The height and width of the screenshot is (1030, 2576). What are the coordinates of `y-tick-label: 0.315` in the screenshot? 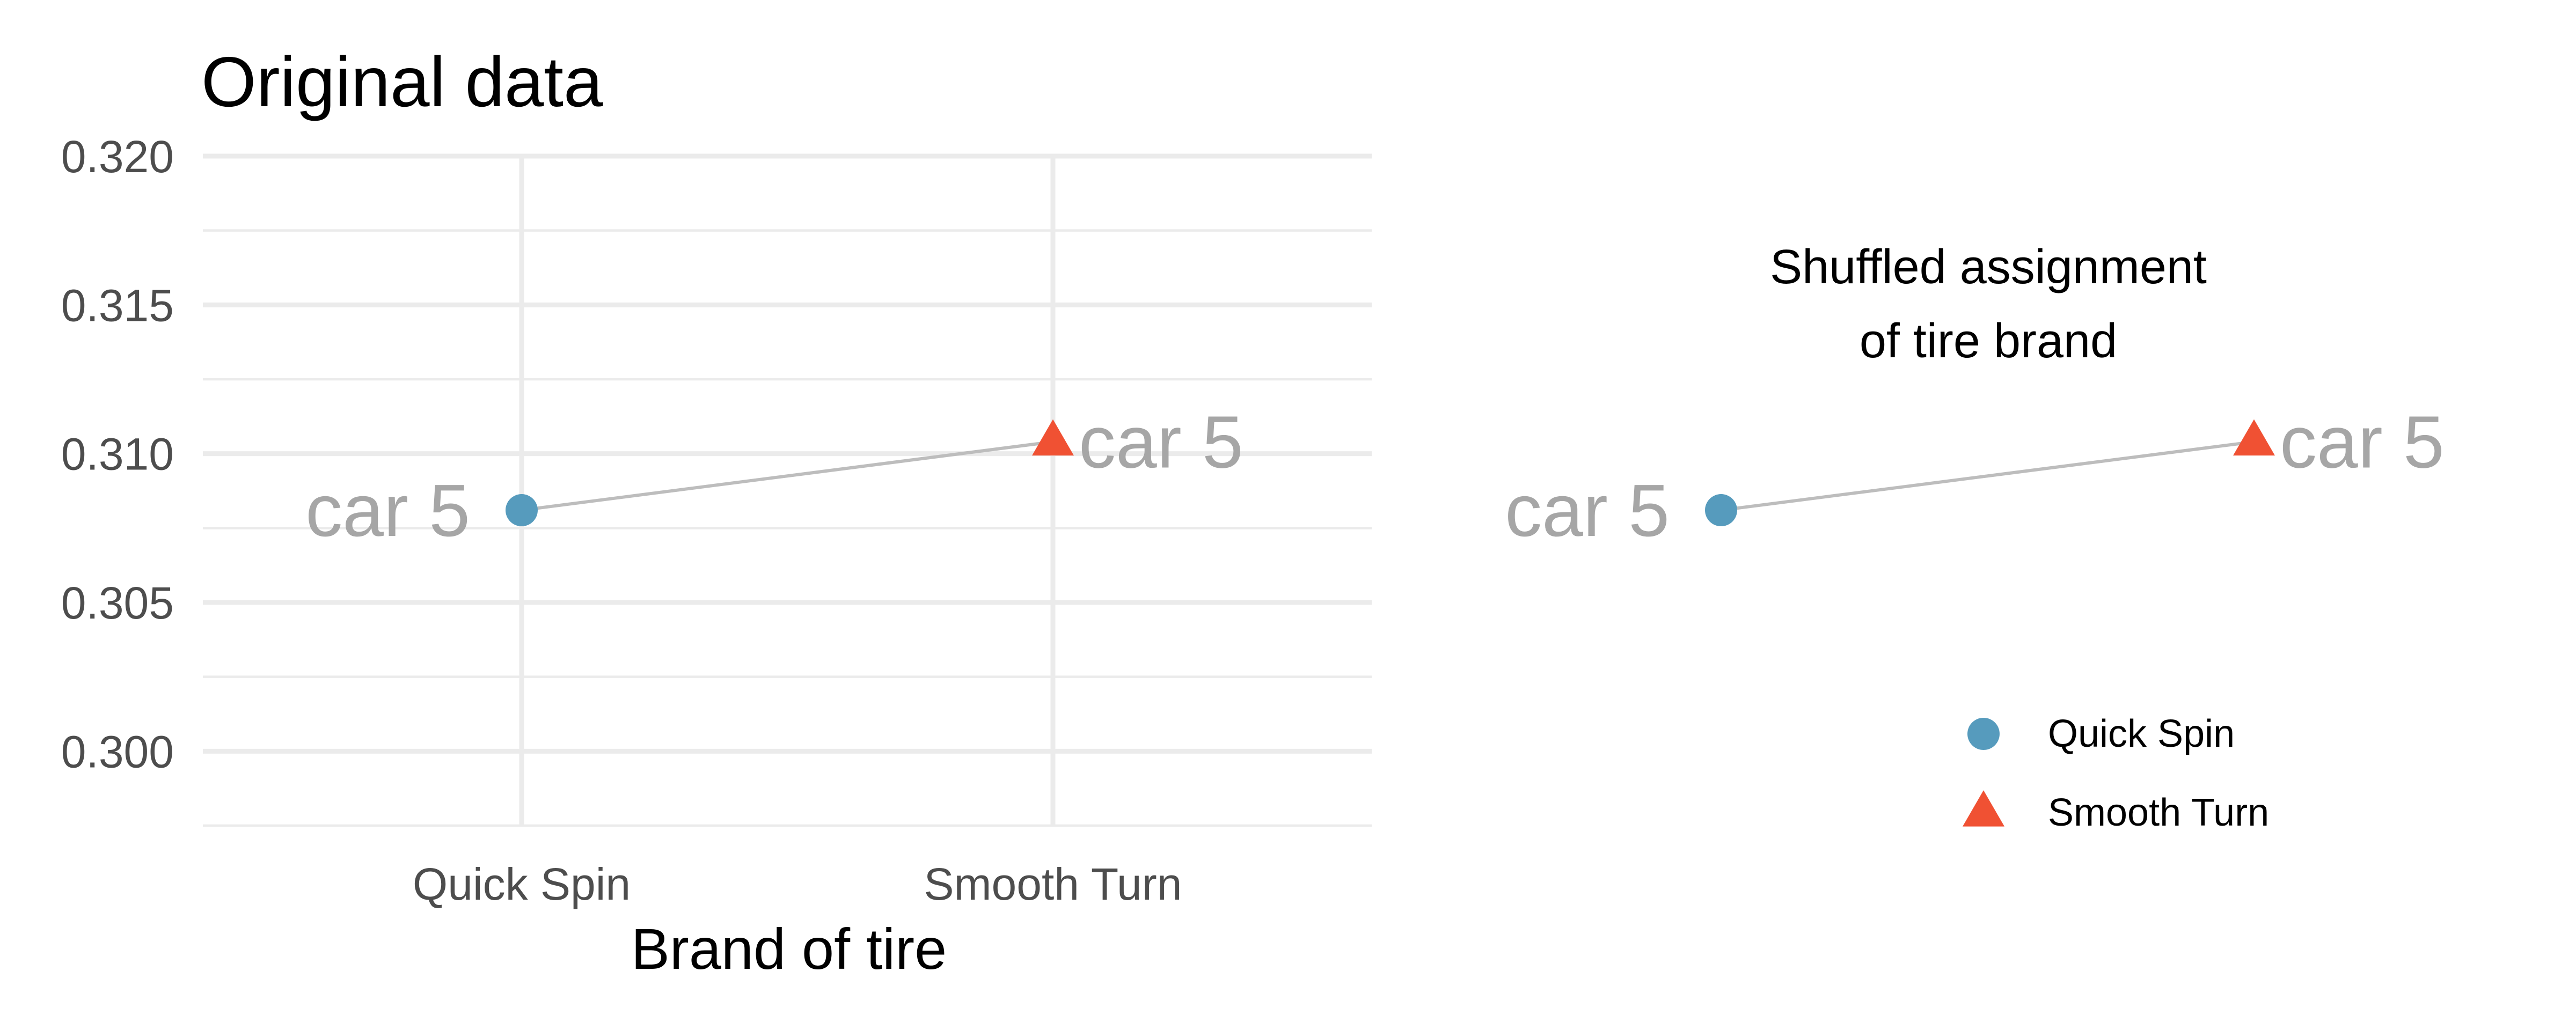 It's located at (117, 305).